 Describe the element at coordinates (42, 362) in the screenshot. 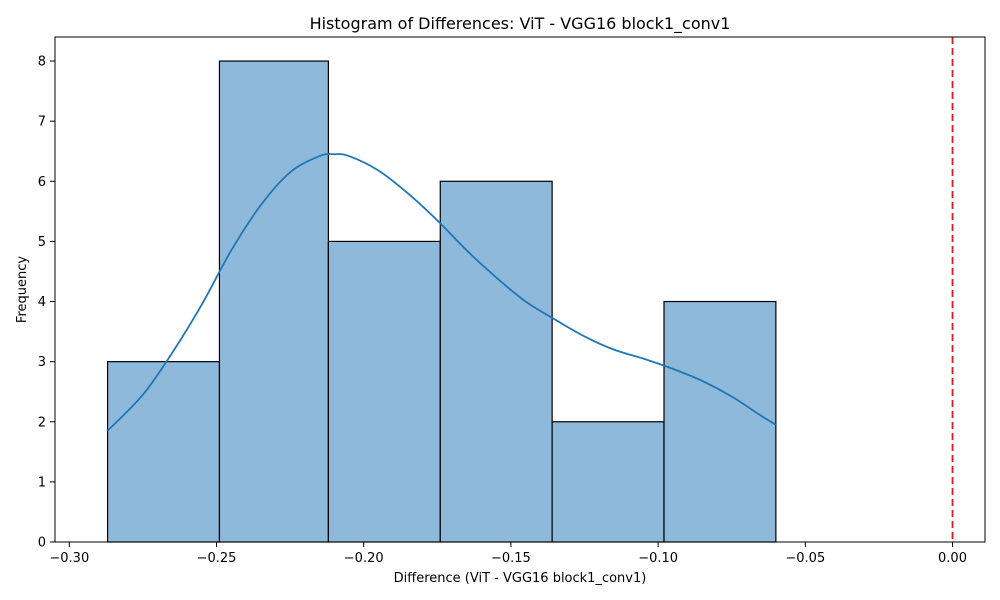

I see `y-tick-label: 3` at that location.